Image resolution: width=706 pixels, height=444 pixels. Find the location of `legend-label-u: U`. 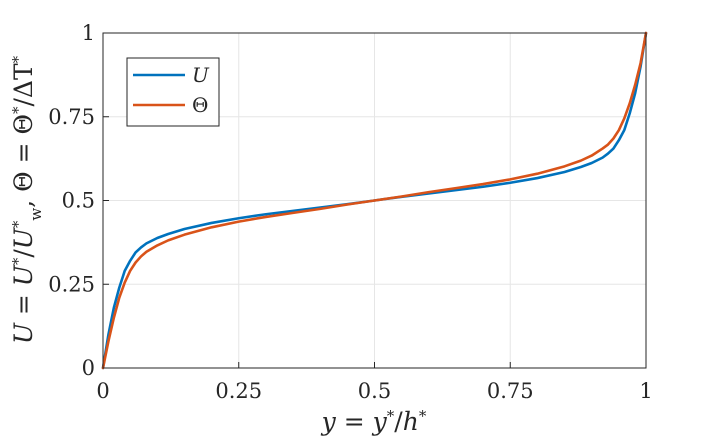

legend-label-u: U is located at coordinates (201, 75).